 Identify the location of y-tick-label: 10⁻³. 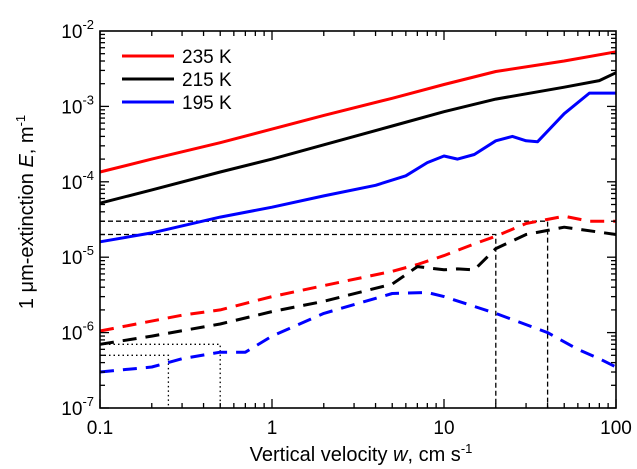
(77, 105).